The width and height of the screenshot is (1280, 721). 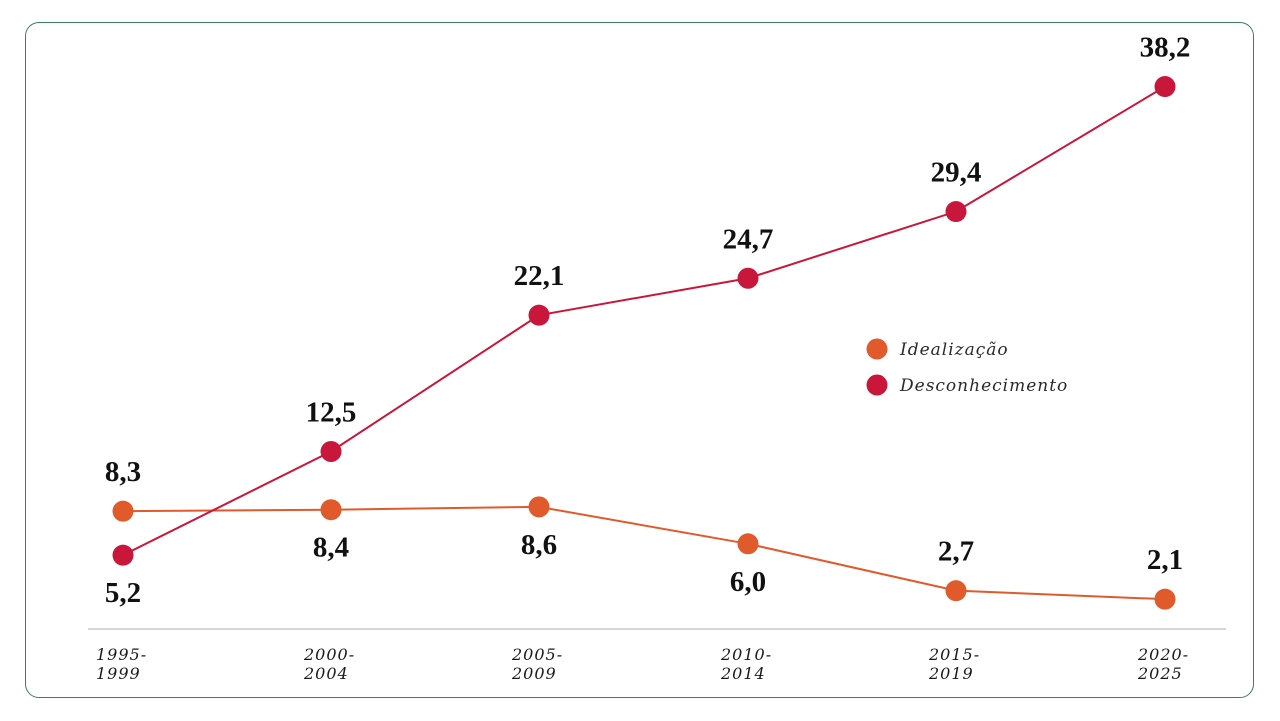 I want to click on legend-label-0: Idealização, so click(x=954, y=350).